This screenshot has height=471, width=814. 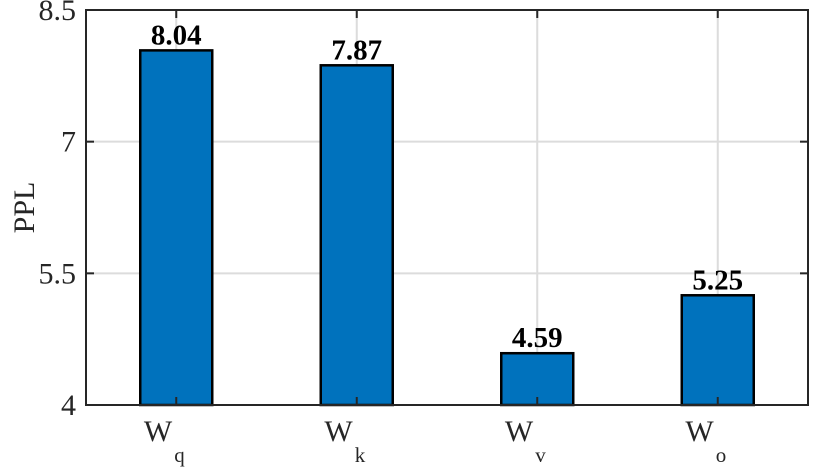 What do you see at coordinates (58, 13) in the screenshot?
I see `y-tick-label-3: 8.5` at bounding box center [58, 13].